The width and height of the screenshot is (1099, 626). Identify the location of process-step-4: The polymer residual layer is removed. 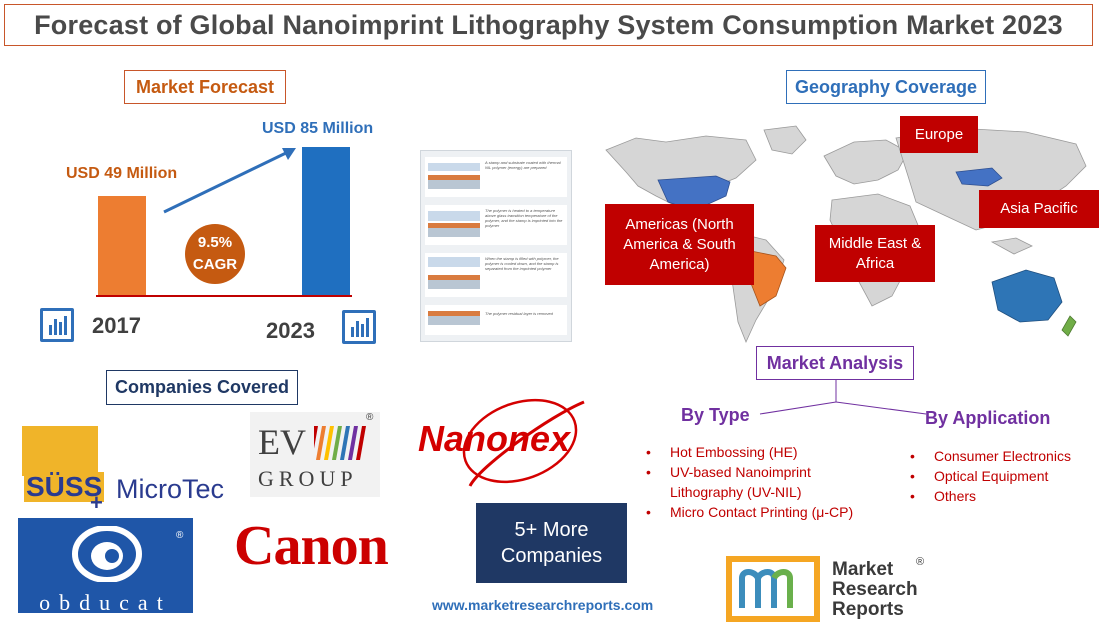
(496, 320).